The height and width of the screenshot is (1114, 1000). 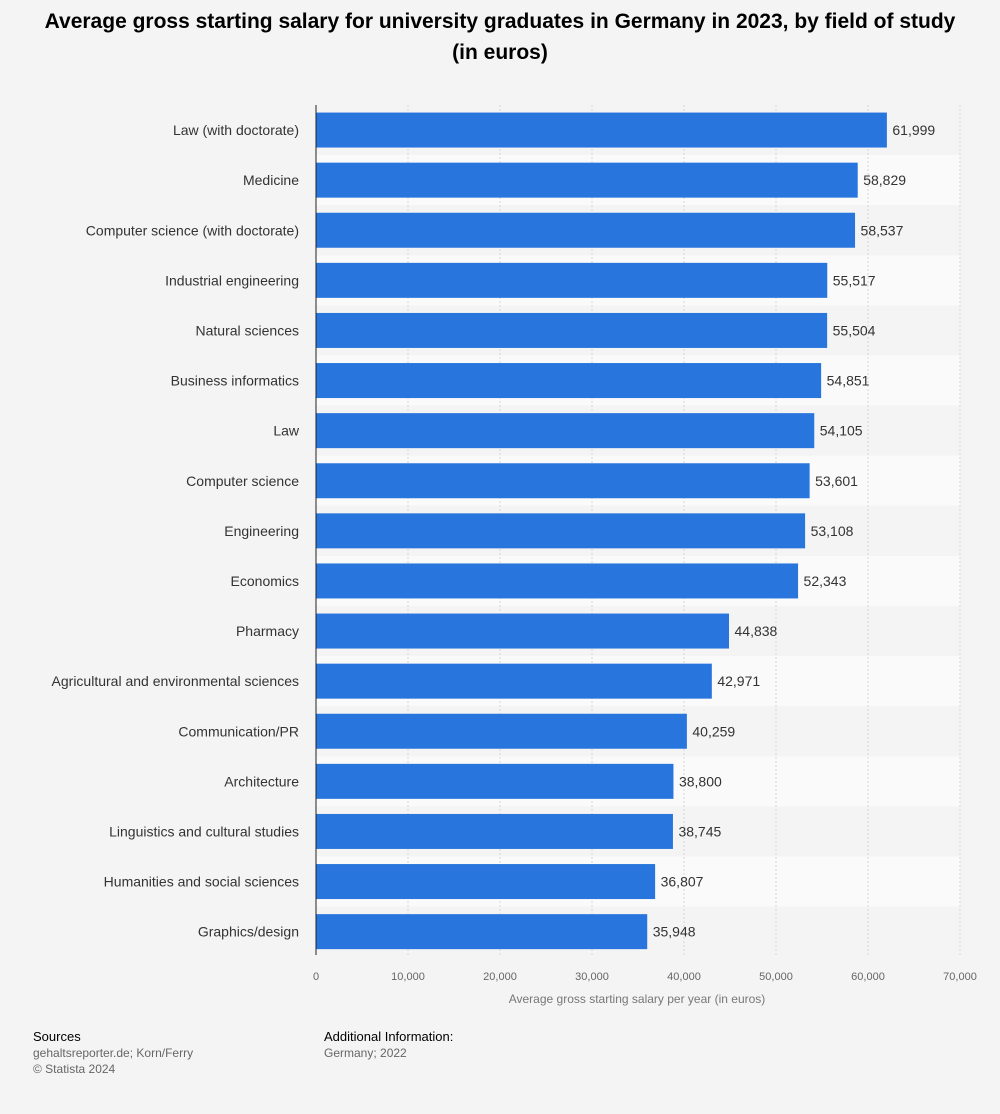 I want to click on category-label: Economics, so click(x=265, y=581).